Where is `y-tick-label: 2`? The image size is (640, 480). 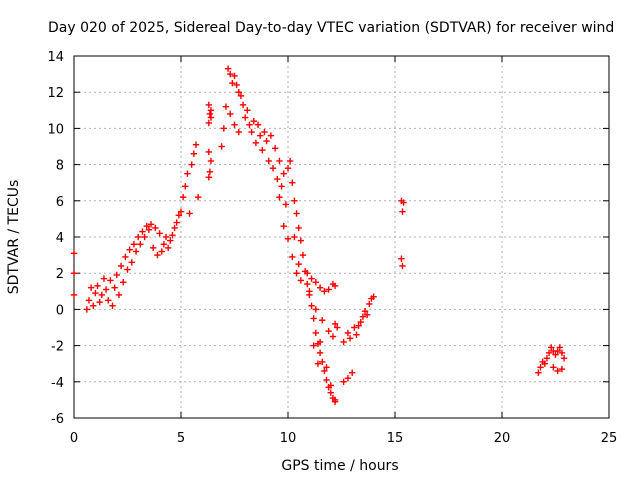
y-tick-label: 2 is located at coordinates (60, 274).